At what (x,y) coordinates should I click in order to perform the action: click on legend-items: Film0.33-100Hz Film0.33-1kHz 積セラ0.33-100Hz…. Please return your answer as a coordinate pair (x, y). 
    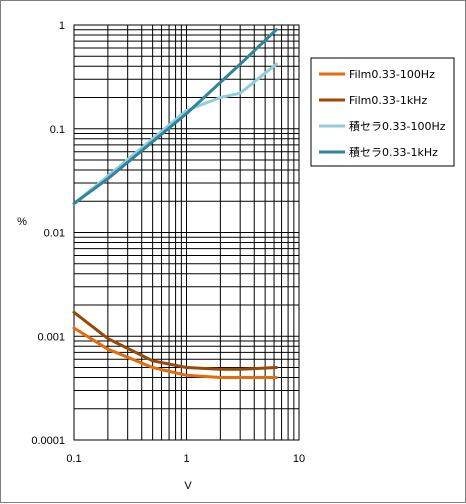
    Looking at the image, I should click on (382, 113).